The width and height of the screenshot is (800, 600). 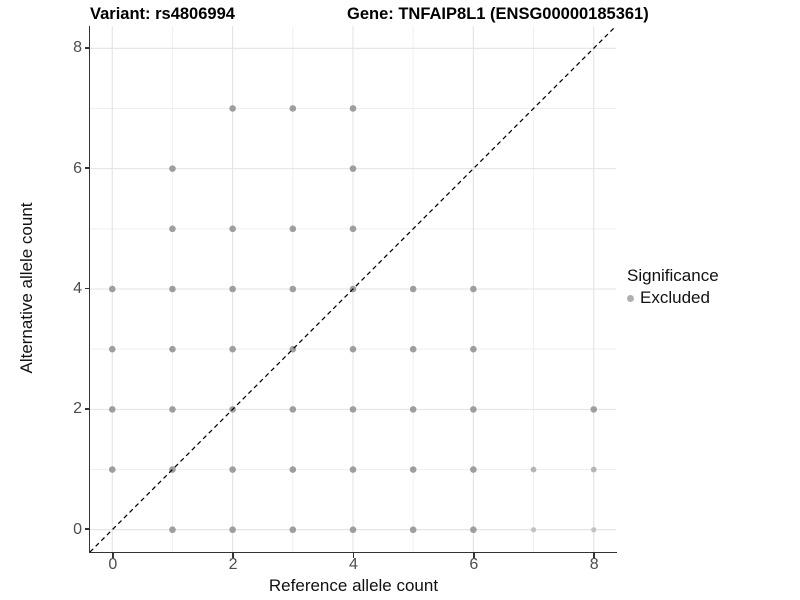 I want to click on x-axis-title: Reference allele count, so click(x=353, y=585).